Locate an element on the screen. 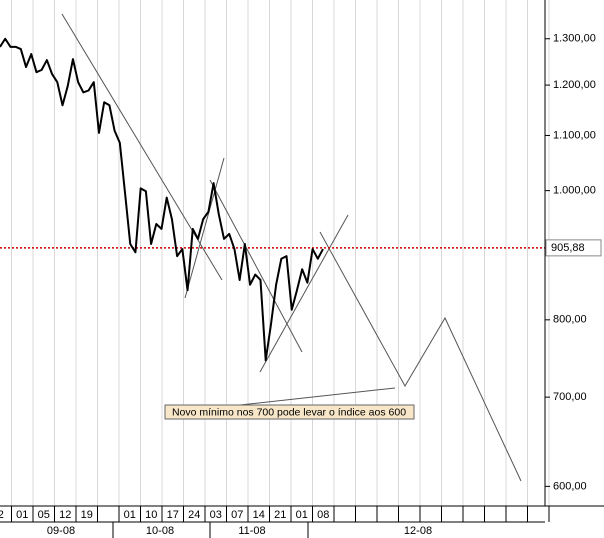  x-tick-label: 07 is located at coordinates (237, 515).